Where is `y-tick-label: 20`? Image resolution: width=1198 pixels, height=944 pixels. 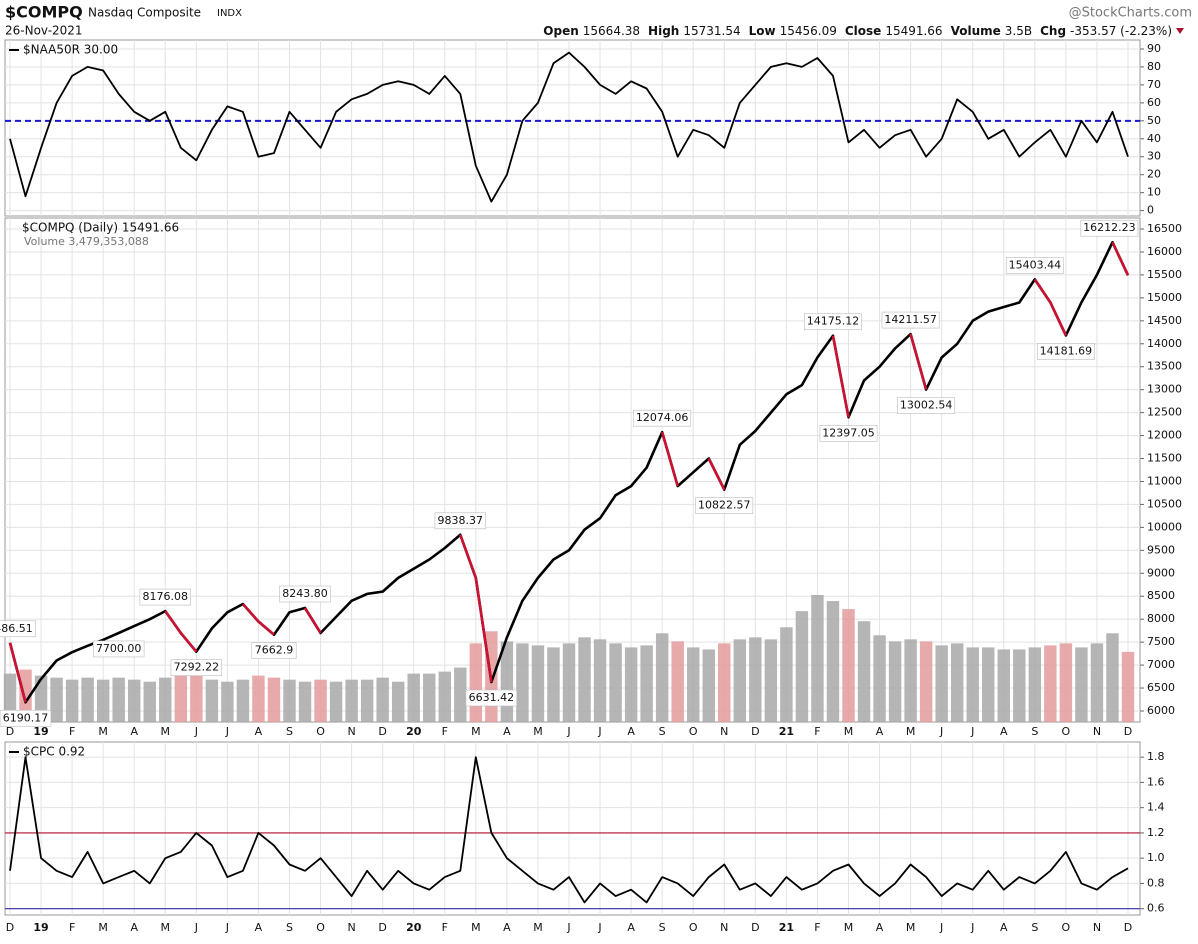
y-tick-label: 20 is located at coordinates (1154, 174).